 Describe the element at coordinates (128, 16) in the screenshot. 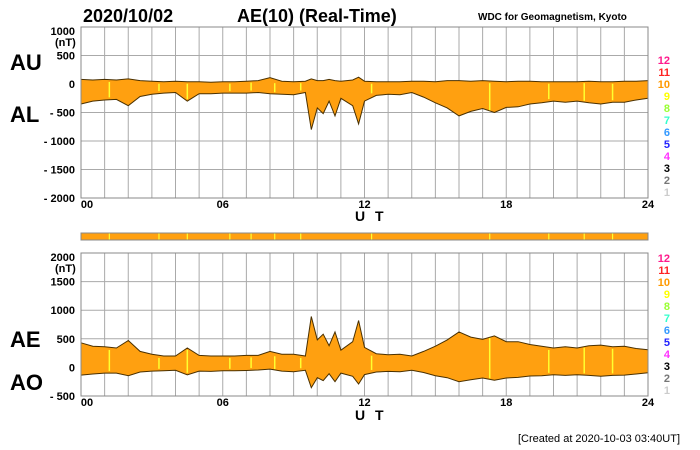

I see `chart-date: 2020/10/02` at that location.